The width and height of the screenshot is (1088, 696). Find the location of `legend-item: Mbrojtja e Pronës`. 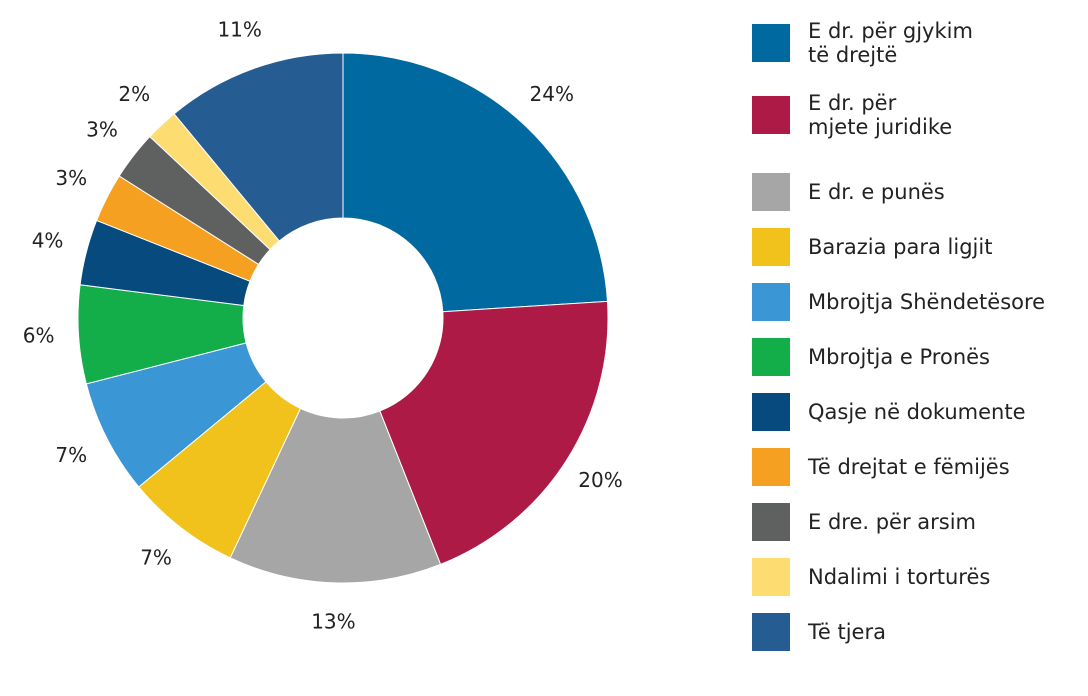

legend-item: Mbrojtja e Pronës is located at coordinates (871, 357).